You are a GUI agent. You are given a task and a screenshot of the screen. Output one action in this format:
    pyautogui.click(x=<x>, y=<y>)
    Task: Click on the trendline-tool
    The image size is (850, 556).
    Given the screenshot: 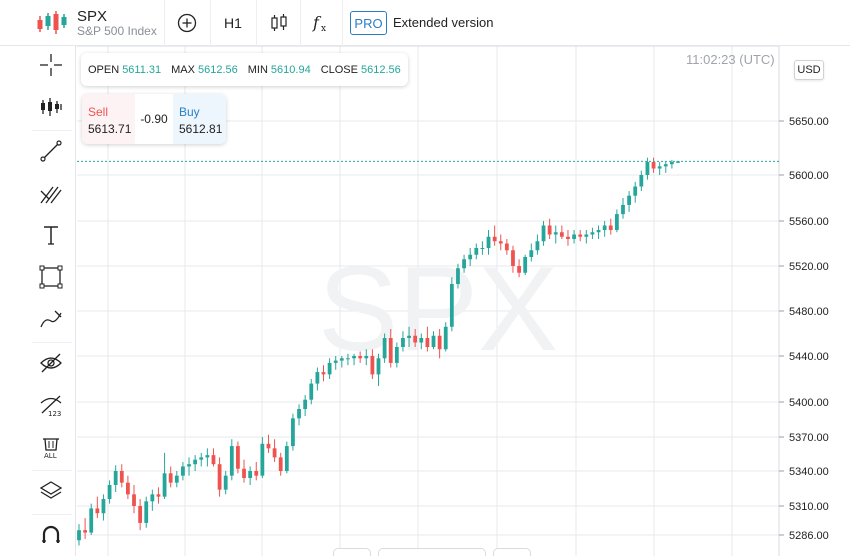 What is the action you would take?
    pyautogui.click(x=51, y=151)
    